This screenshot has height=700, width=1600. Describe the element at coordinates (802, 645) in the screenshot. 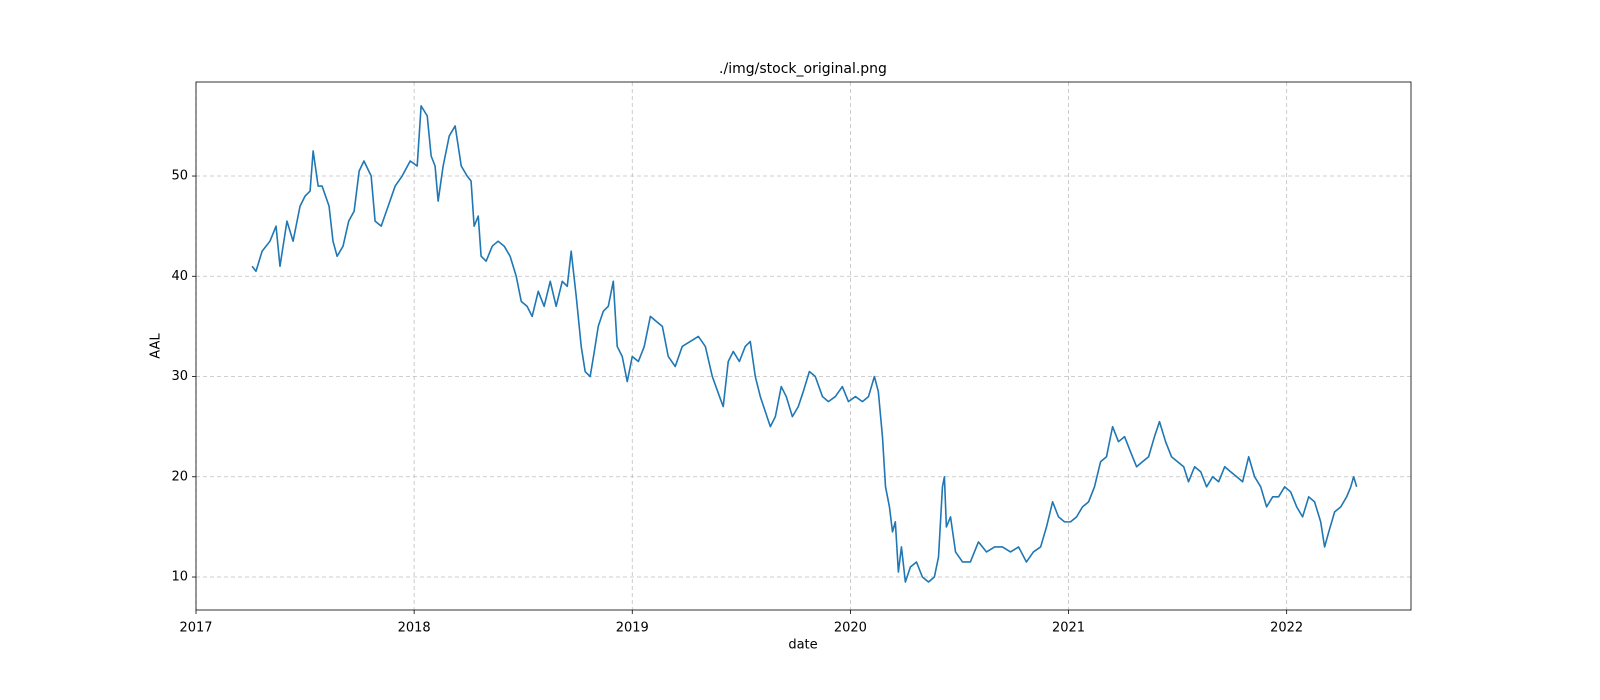

I see `x-axis-label: date` at that location.